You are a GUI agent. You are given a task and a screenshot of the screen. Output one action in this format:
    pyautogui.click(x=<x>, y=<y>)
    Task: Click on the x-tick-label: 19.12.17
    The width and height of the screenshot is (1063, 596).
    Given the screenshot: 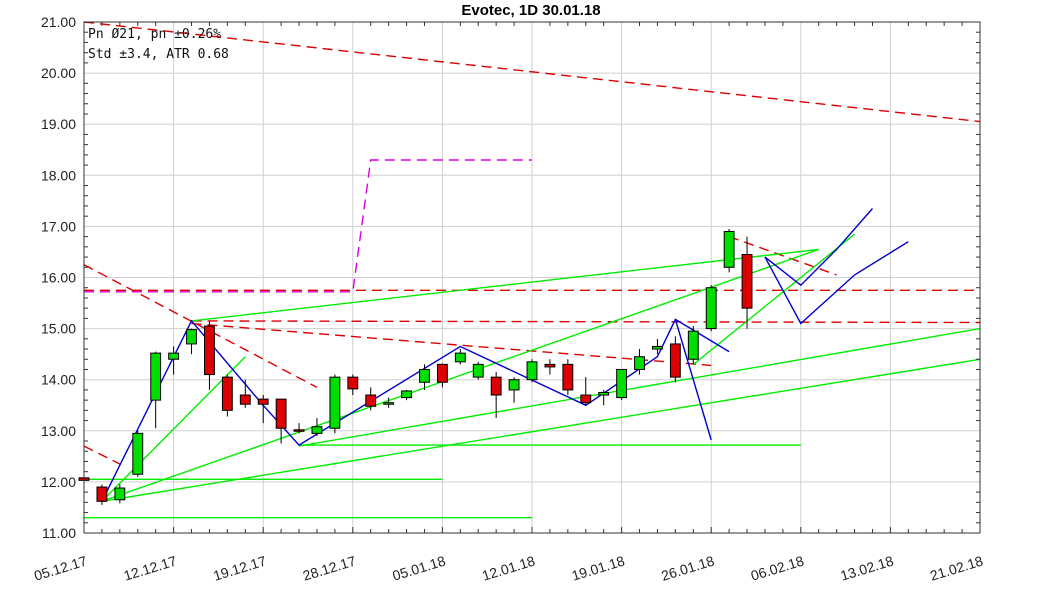 What is the action you would take?
    pyautogui.click(x=239, y=568)
    